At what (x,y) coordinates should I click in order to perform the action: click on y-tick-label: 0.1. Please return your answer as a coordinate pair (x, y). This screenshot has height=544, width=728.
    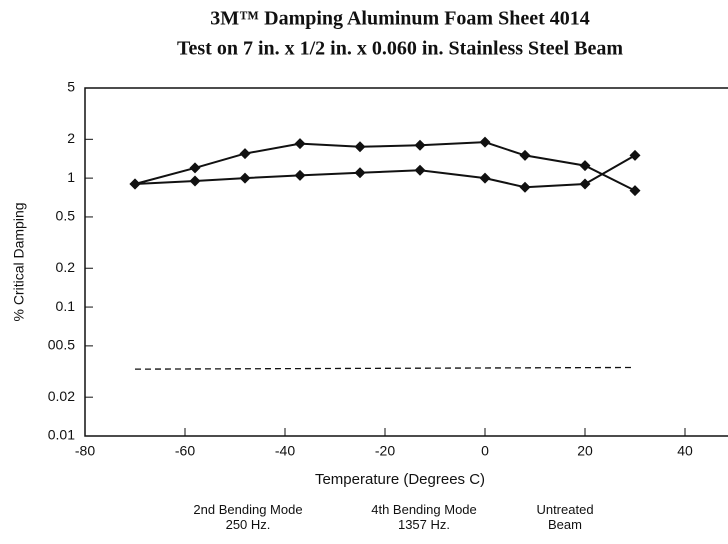
    Looking at the image, I should click on (66, 306).